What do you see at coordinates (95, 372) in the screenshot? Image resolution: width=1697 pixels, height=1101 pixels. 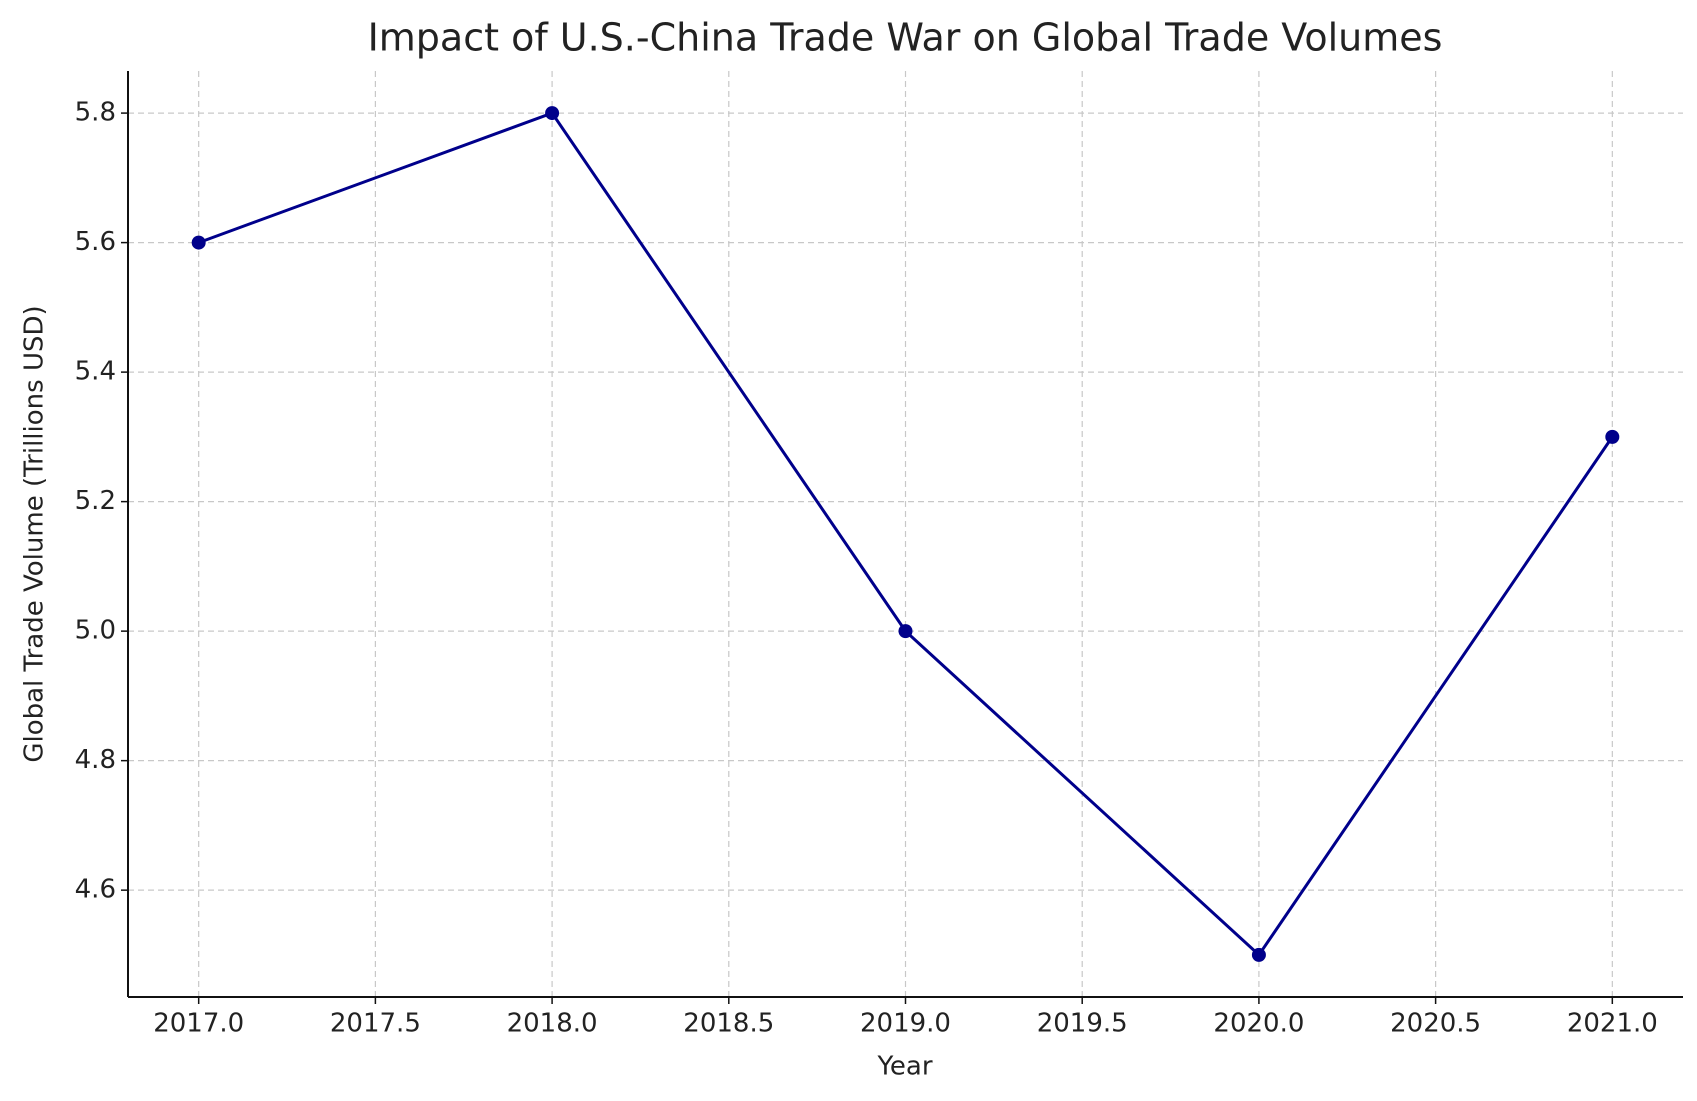 I see `y-tick-label: 5.4` at bounding box center [95, 372].